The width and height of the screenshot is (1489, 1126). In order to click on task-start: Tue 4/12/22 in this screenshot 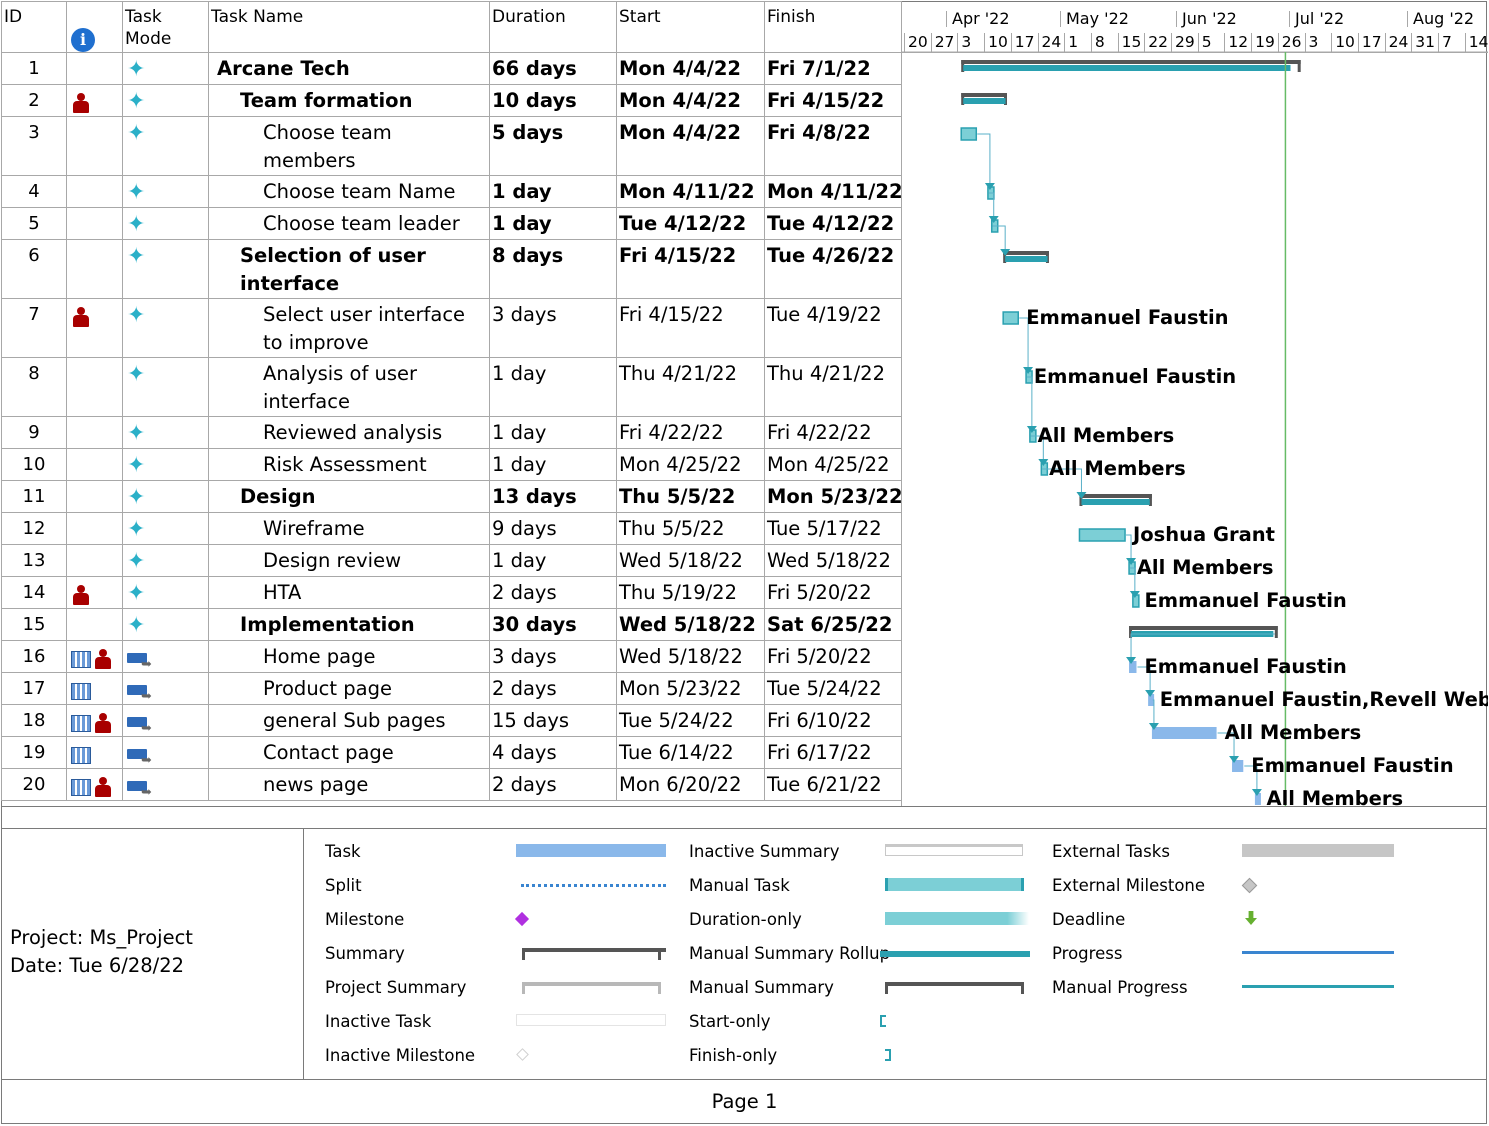, I will do `click(690, 223)`.